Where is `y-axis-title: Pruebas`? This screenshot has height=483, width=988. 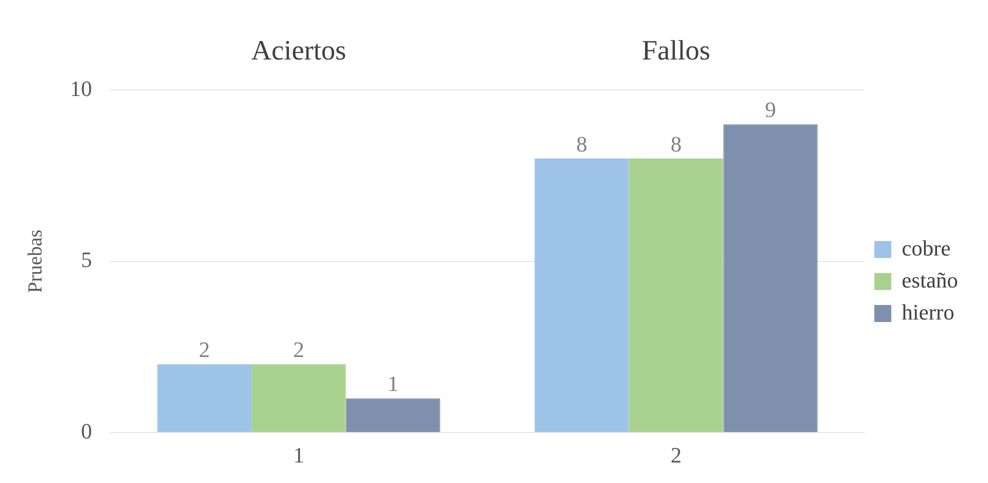
y-axis-title: Pruebas is located at coordinates (35, 261).